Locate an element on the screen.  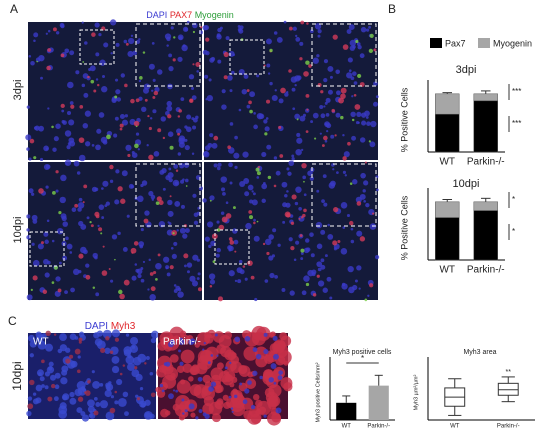
panel-label: B is located at coordinates (392, 9).